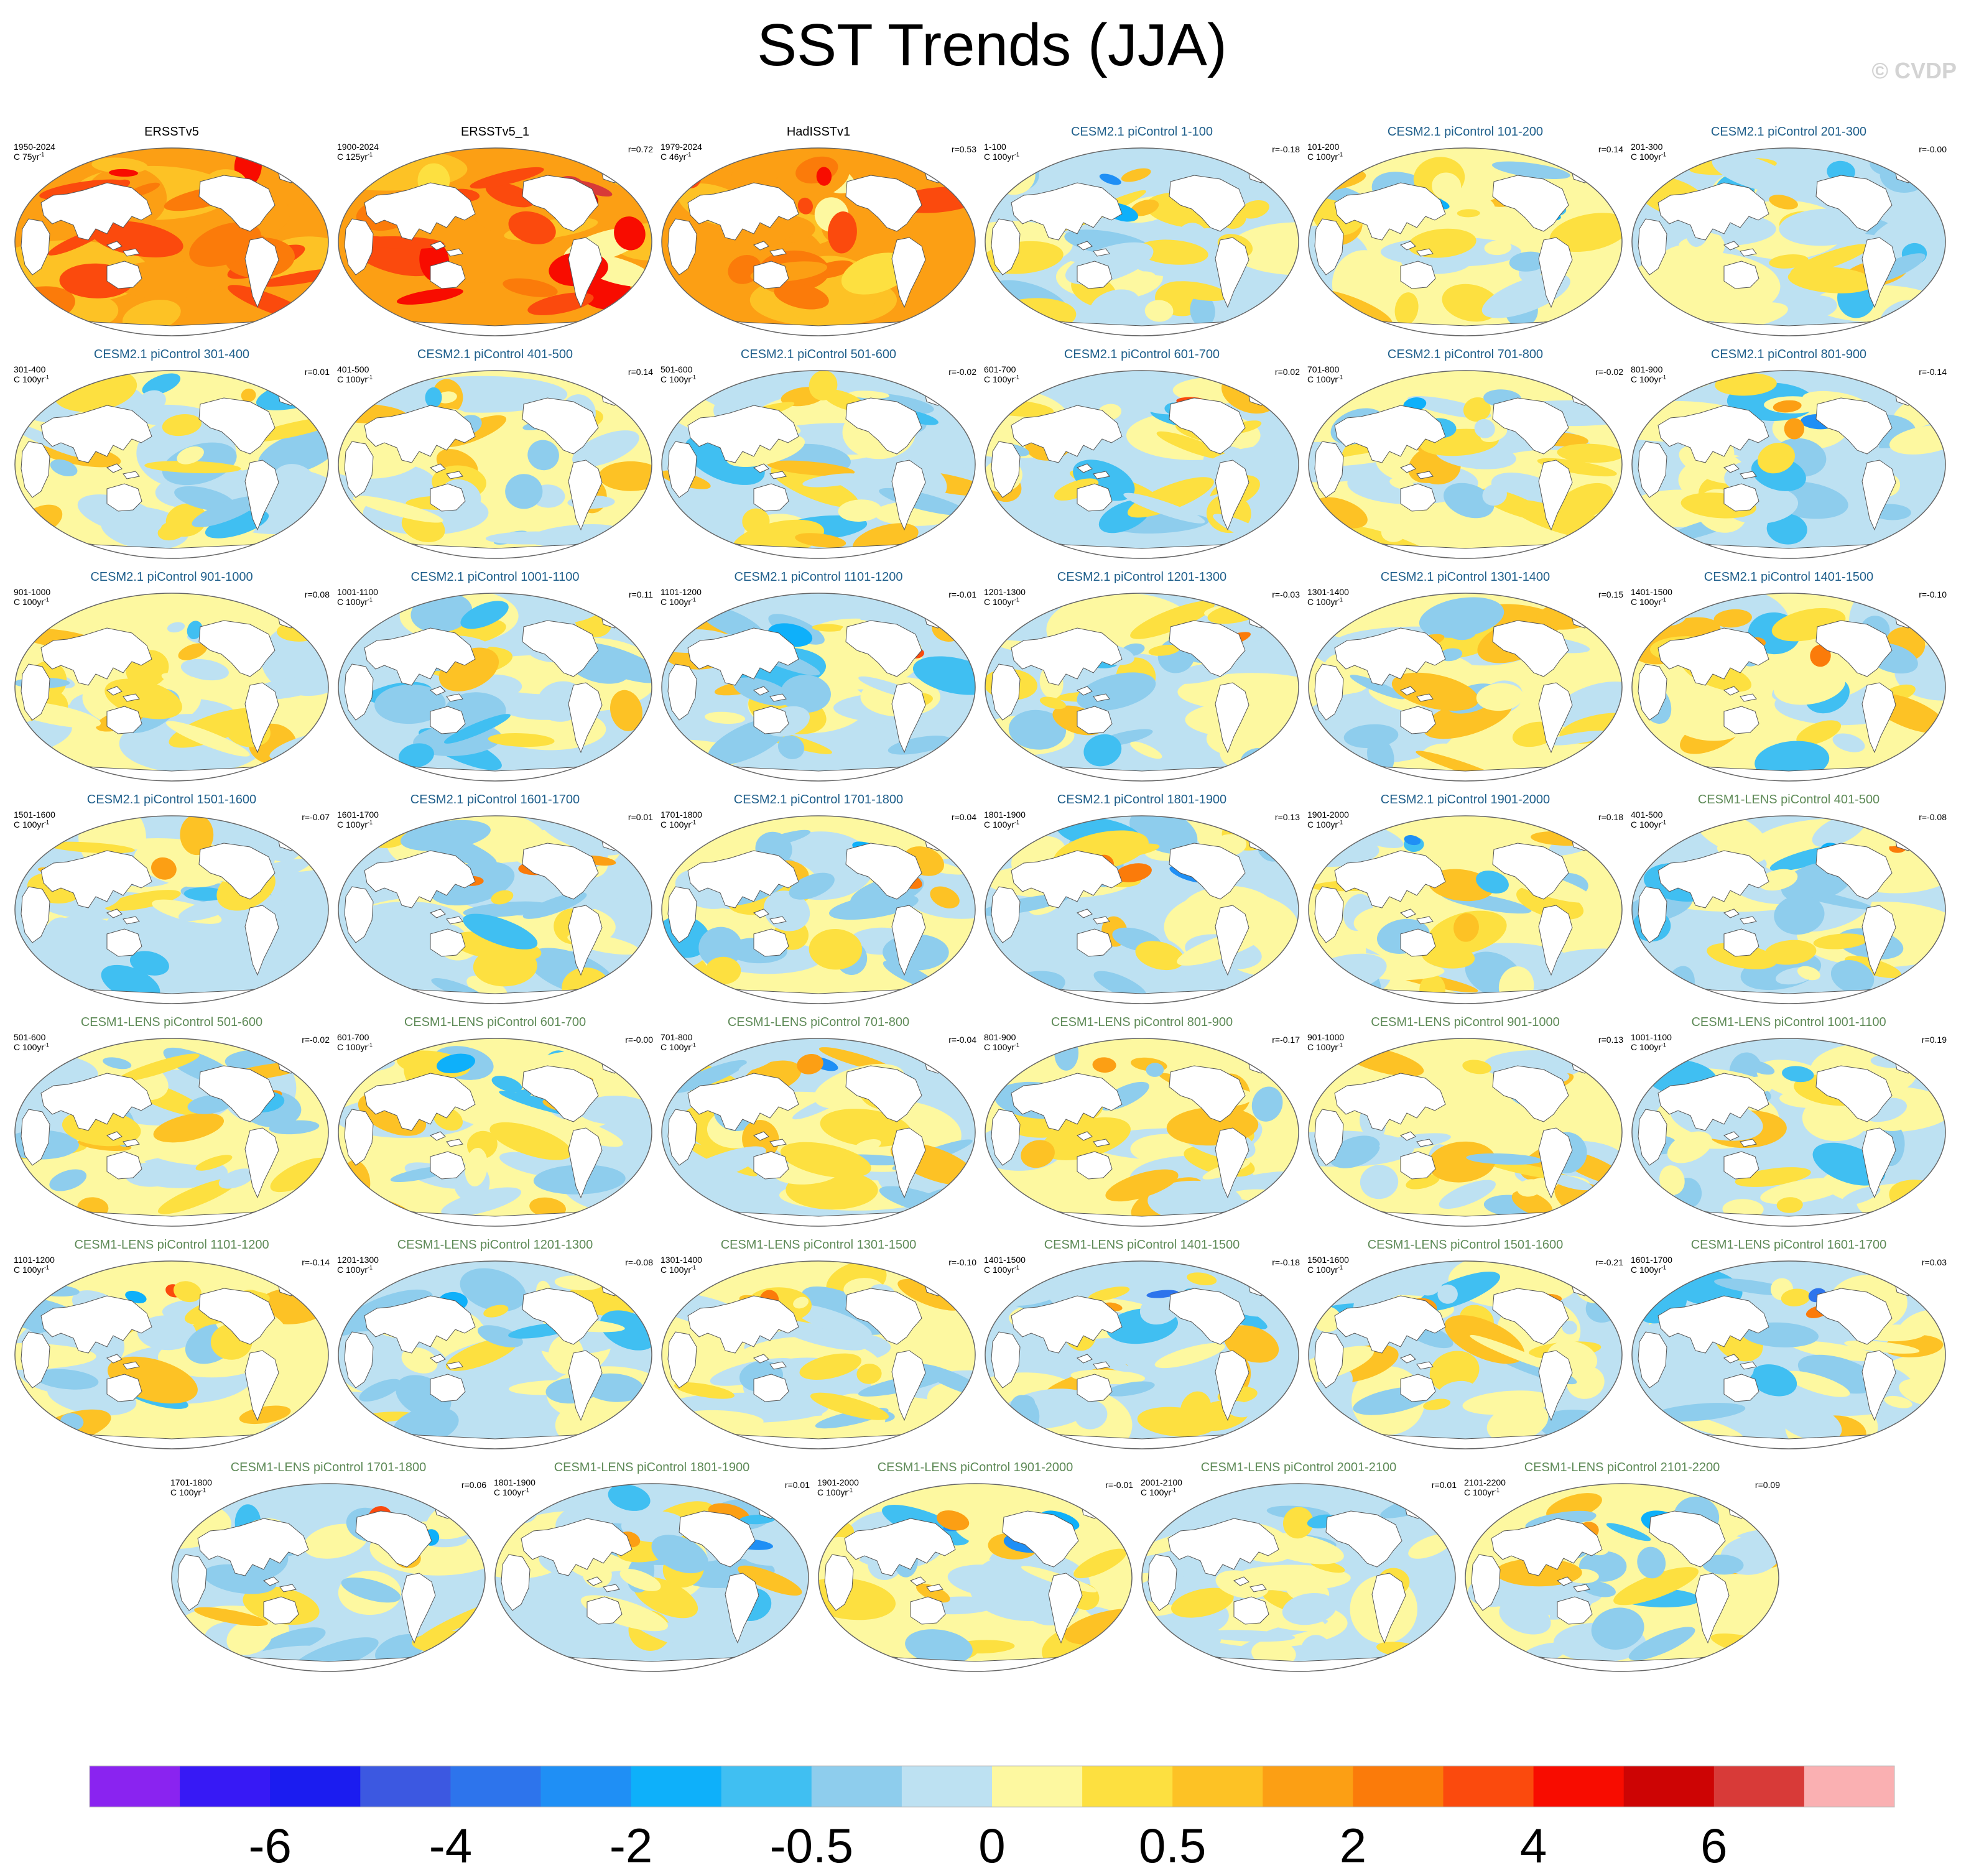  I want to click on panel-years: 1401-1500, so click(1005, 1260).